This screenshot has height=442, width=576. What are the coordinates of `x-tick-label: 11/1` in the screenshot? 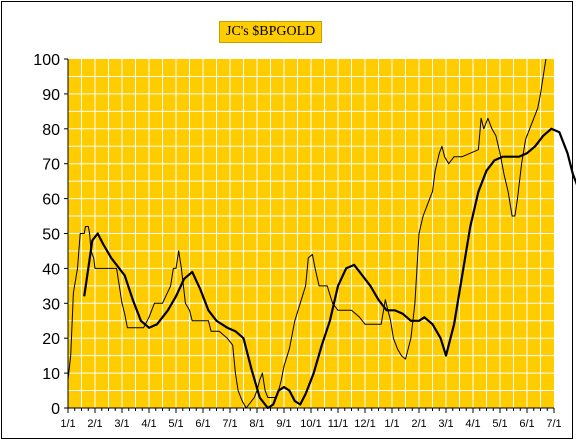 It's located at (338, 424).